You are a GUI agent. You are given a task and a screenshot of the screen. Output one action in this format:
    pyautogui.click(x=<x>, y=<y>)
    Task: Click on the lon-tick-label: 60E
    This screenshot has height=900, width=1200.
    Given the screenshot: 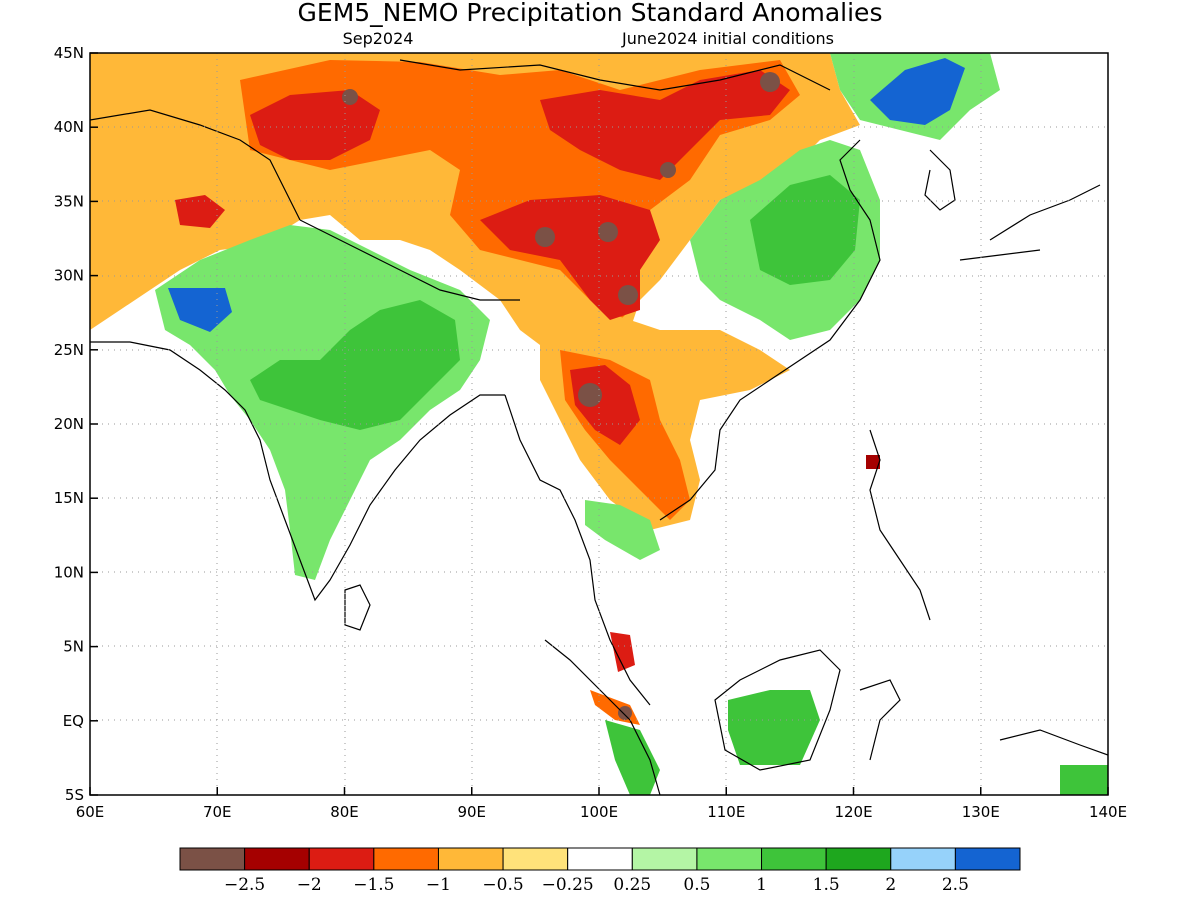 What is the action you would take?
    pyautogui.click(x=90, y=812)
    